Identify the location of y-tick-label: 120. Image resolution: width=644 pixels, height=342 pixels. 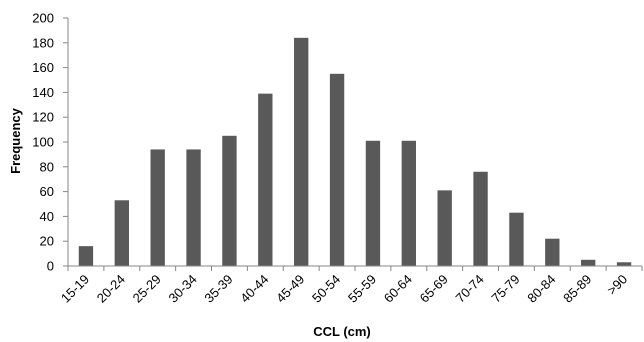
(43, 117).